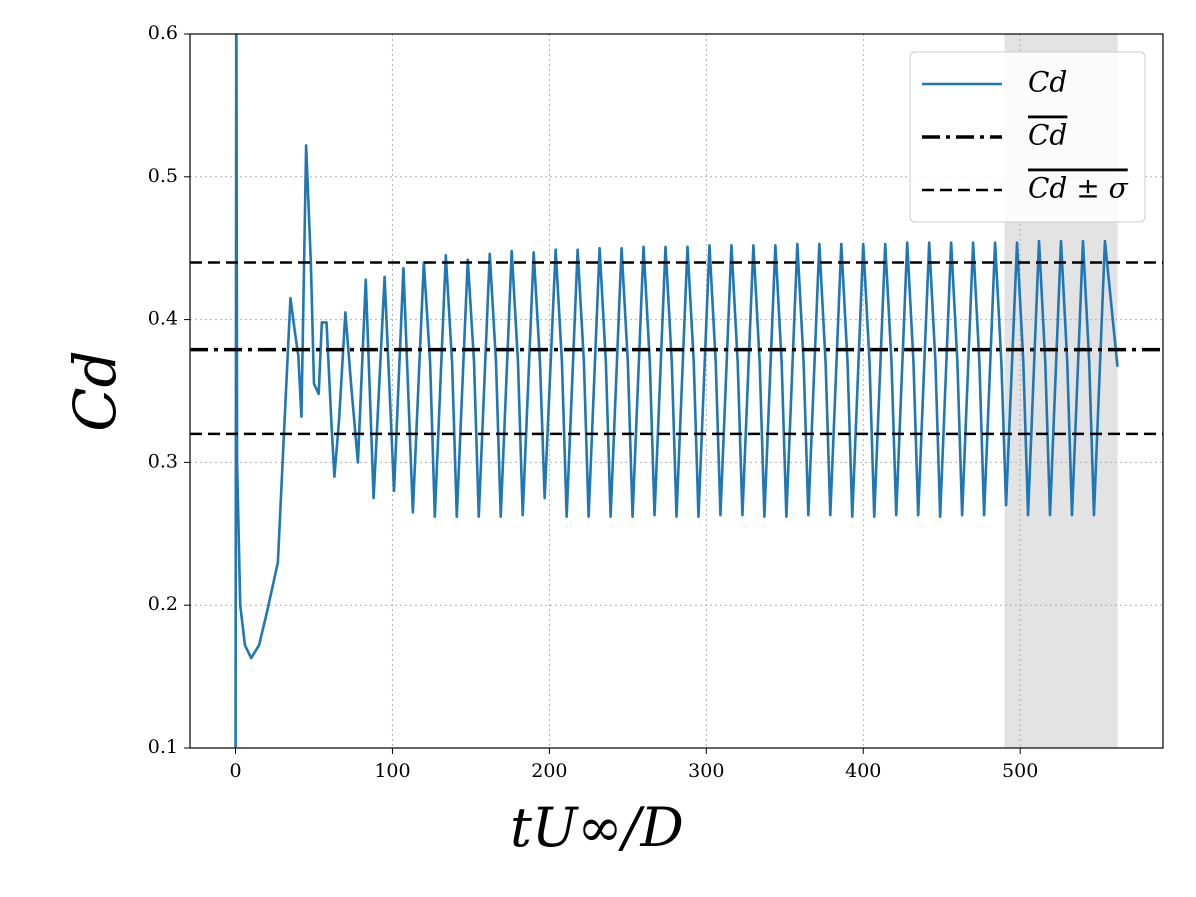 The width and height of the screenshot is (1196, 897). I want to click on x-tick-label: 100, so click(392, 771).